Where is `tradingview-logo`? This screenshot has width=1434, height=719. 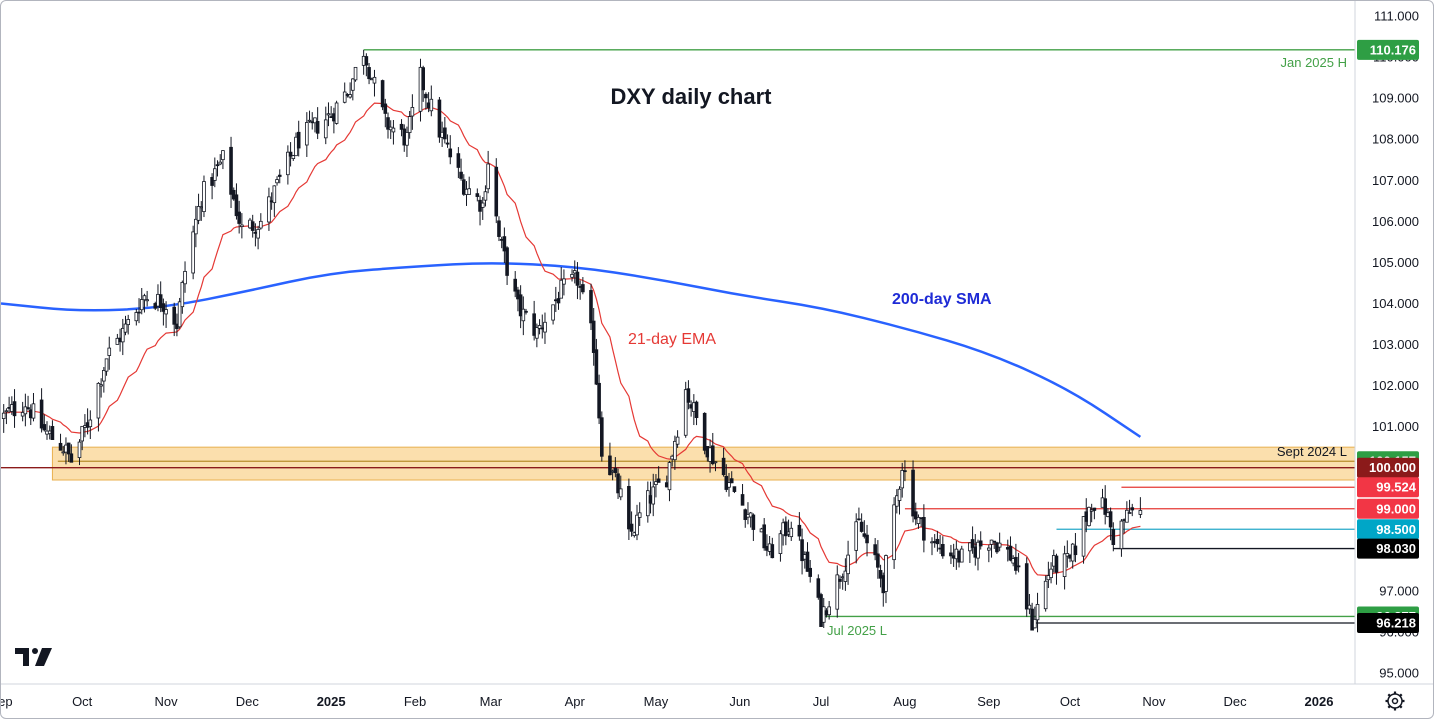 tradingview-logo is located at coordinates (33, 657).